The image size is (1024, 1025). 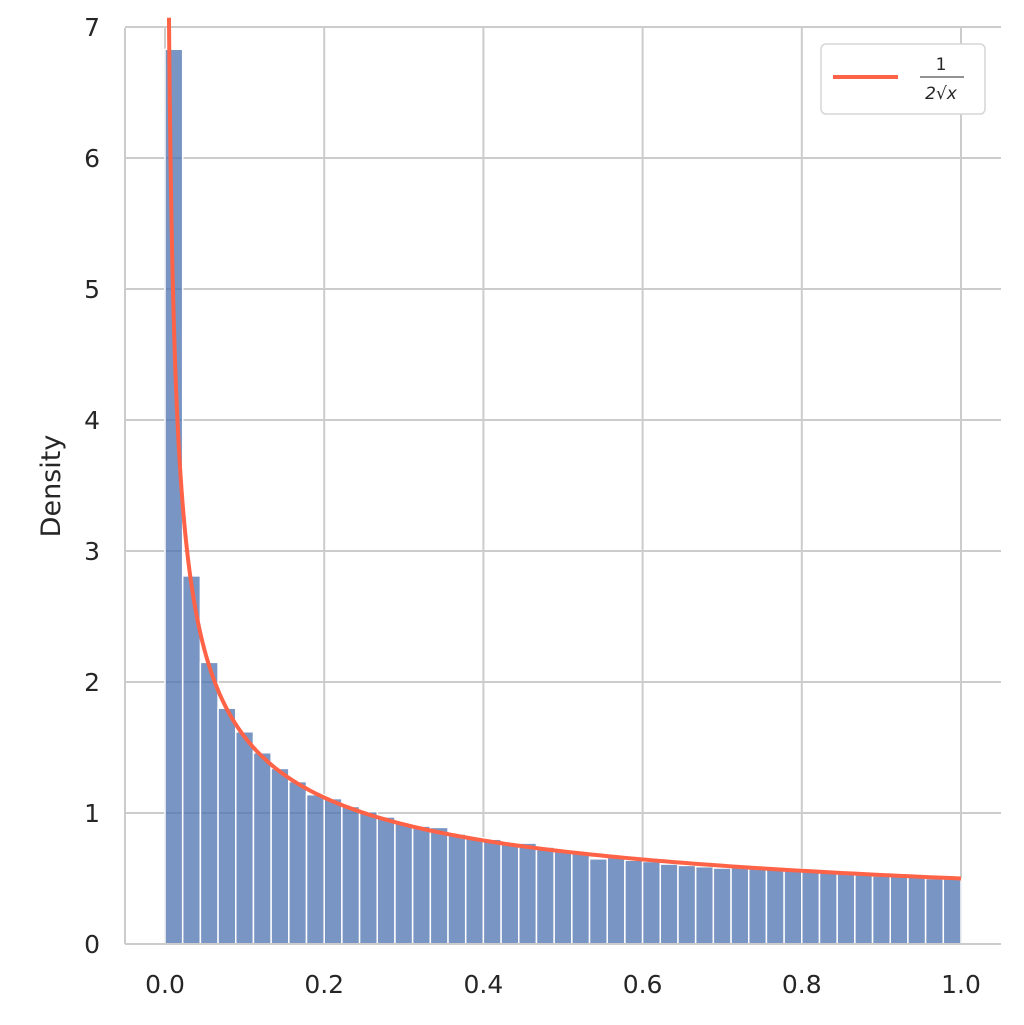 What do you see at coordinates (563, 984) in the screenshot?
I see `x-tick-labels: 0.0 0.2 0.4 0.6 0.8 1.0` at bounding box center [563, 984].